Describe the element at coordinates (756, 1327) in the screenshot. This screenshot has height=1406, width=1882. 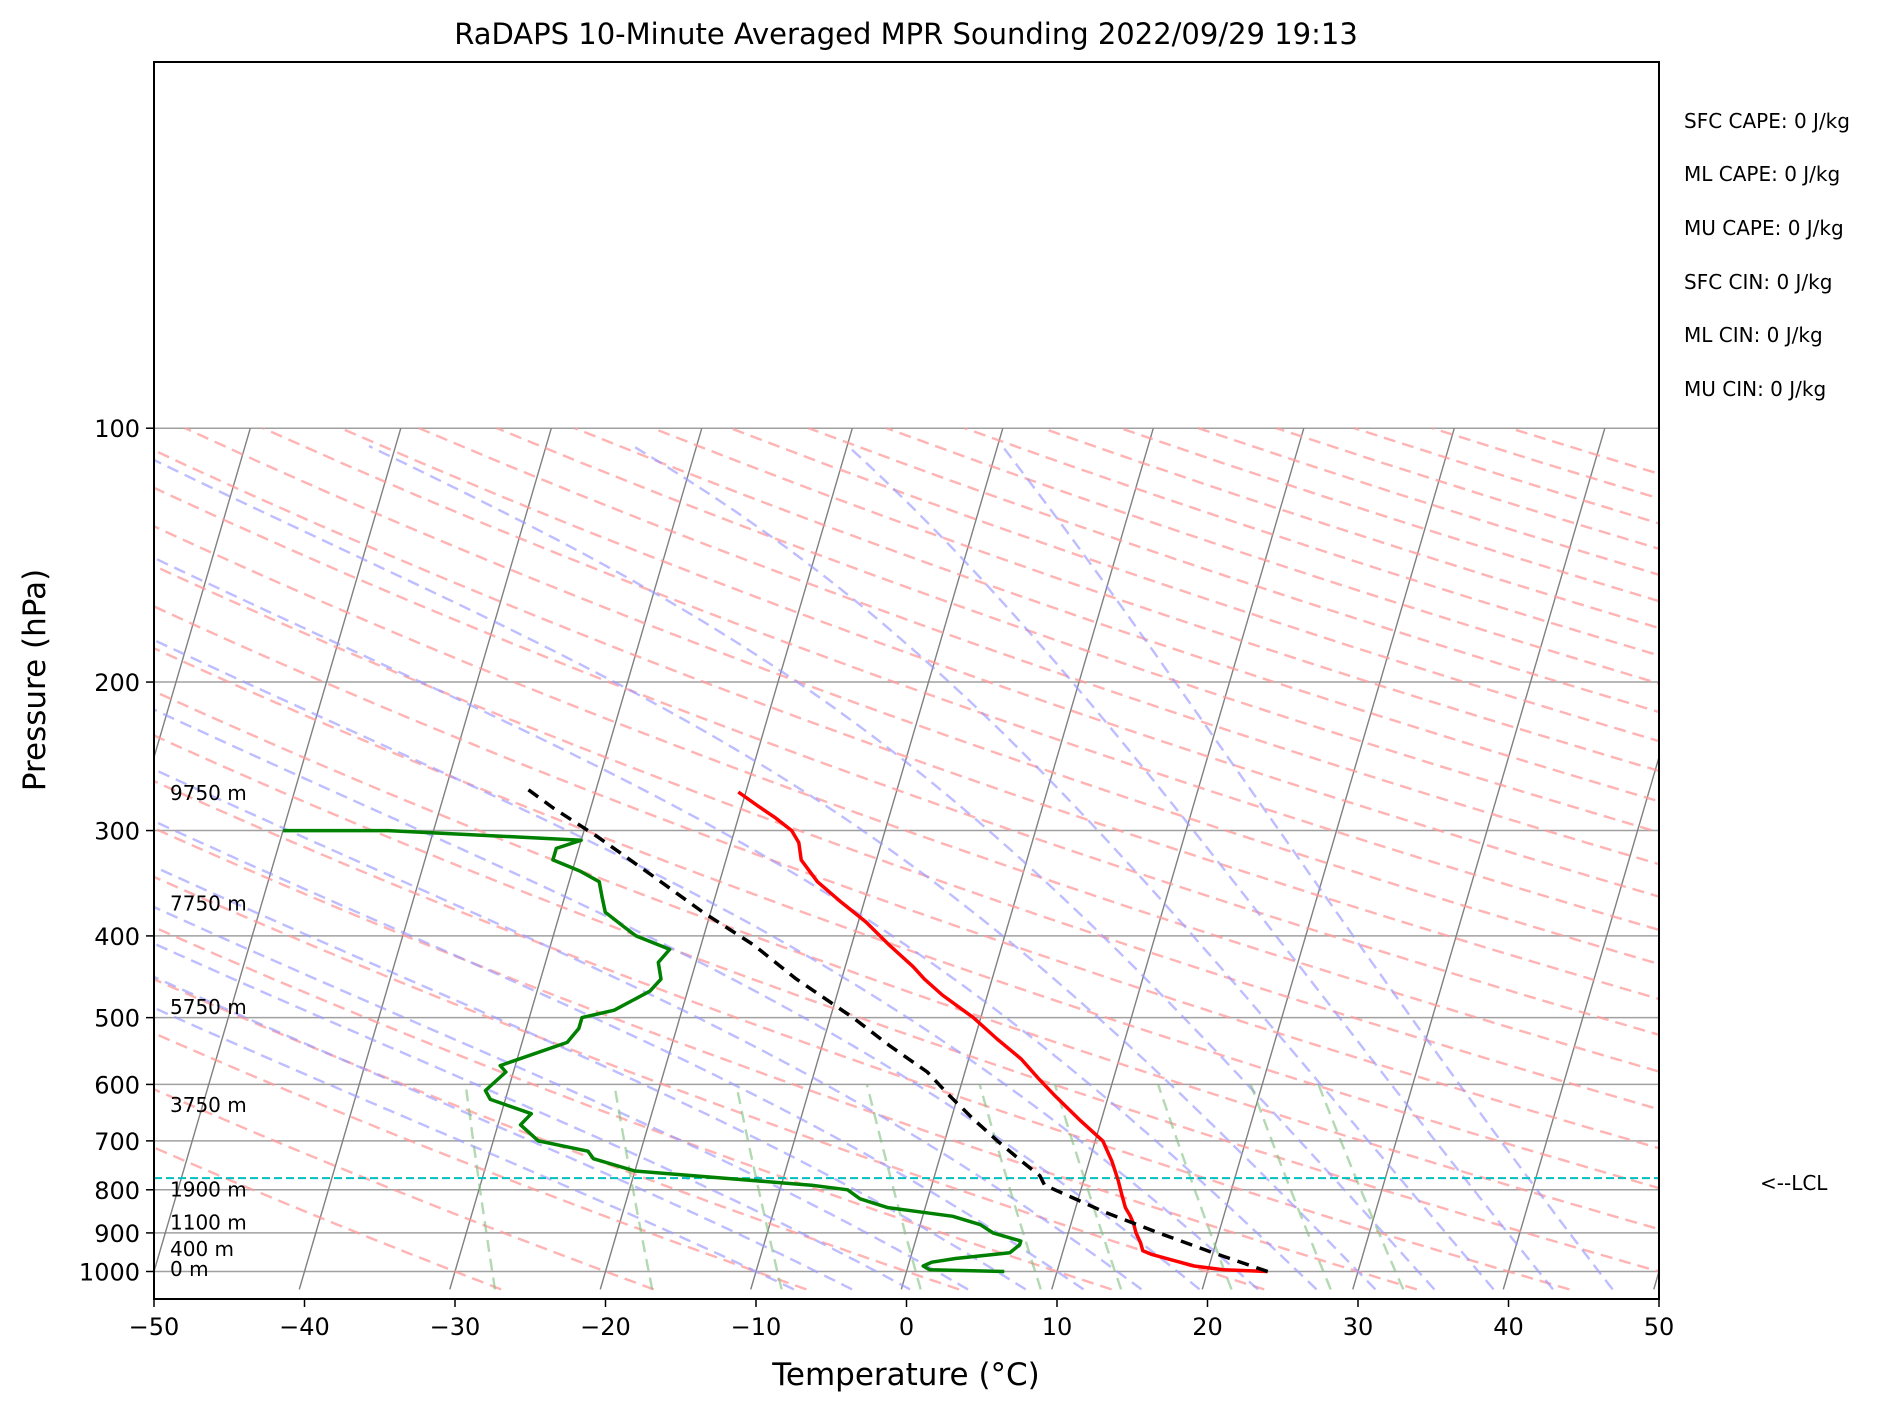
I see `x-tick-label: −10` at that location.